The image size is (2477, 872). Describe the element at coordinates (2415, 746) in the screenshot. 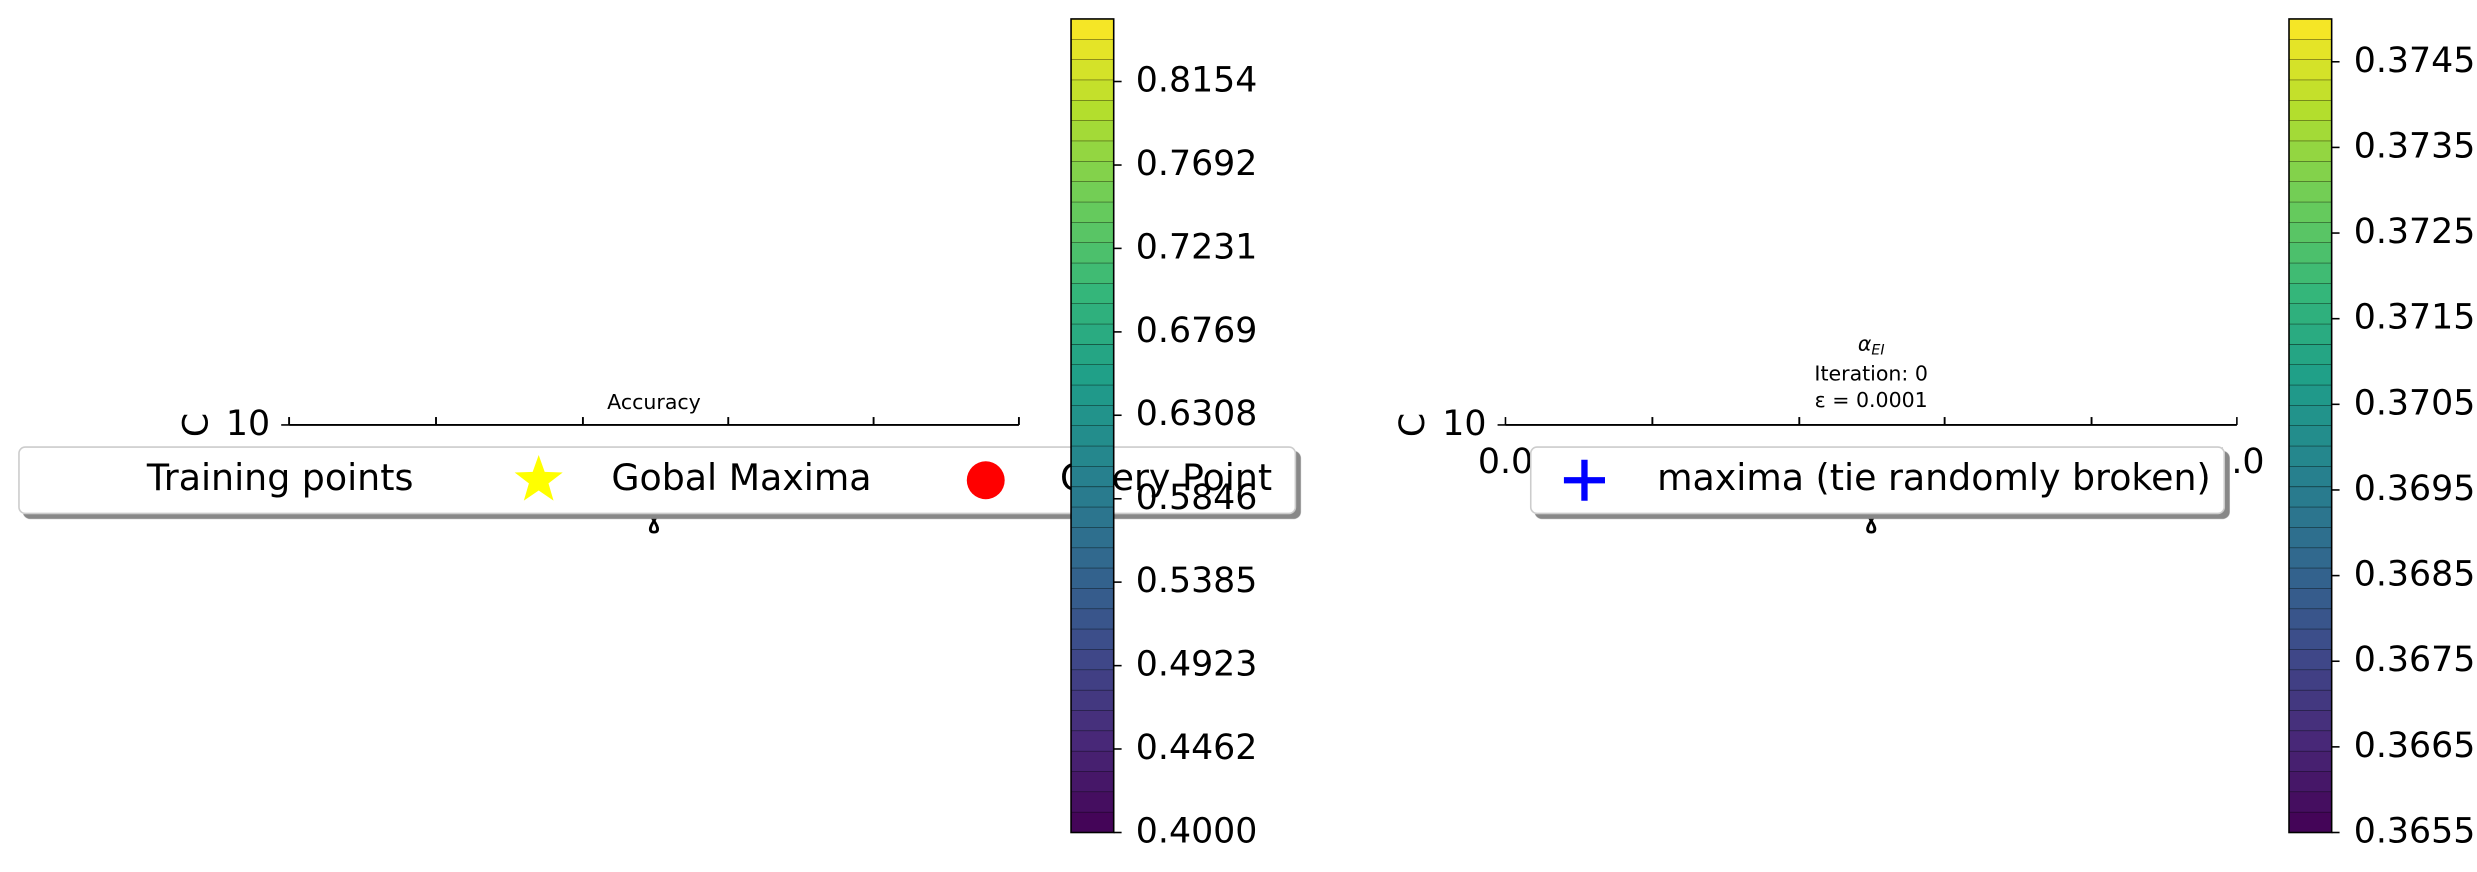

I see `colorbar-tick-label: 0.3665` at that location.